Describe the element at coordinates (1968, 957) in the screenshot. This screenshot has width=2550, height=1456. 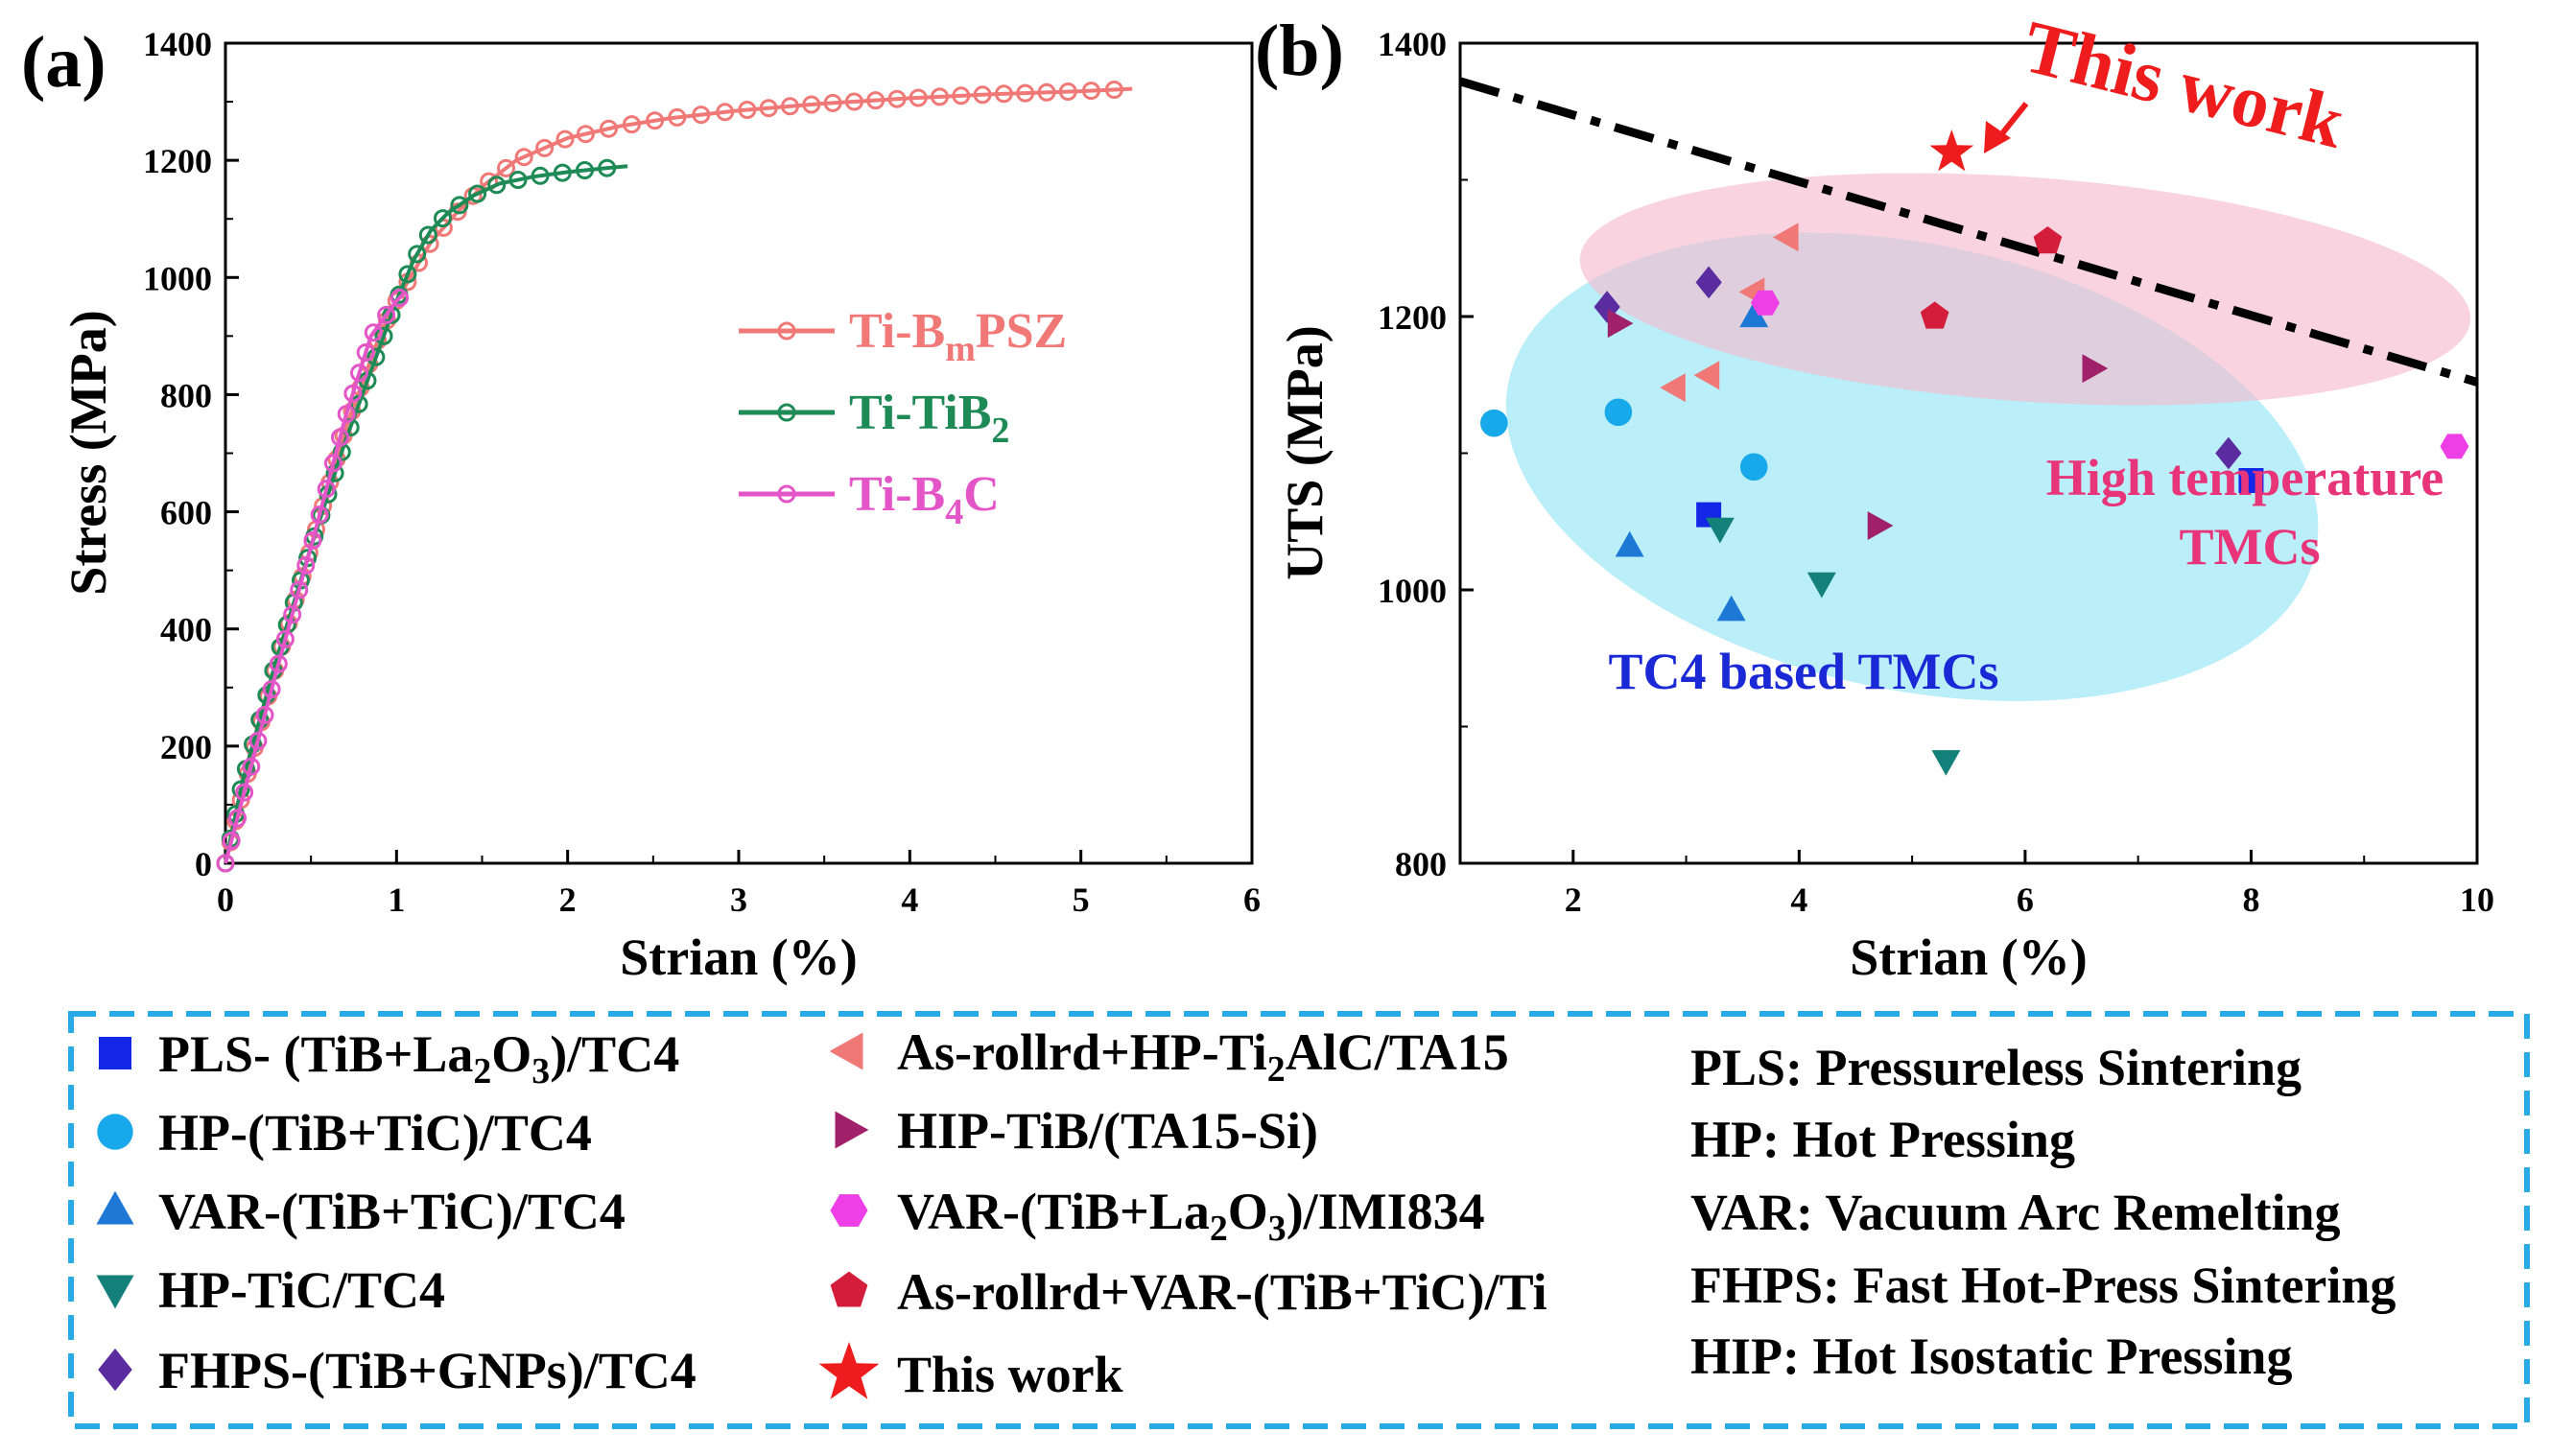
I see `panel-b-xlabel: Strian (%)` at that location.